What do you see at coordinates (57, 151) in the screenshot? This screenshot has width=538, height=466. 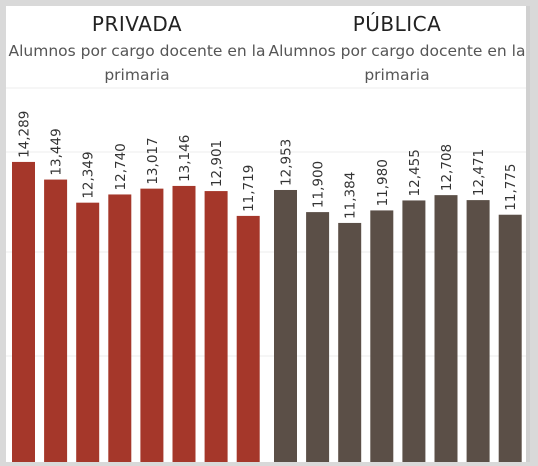 I see `data-label: 13,449` at bounding box center [57, 151].